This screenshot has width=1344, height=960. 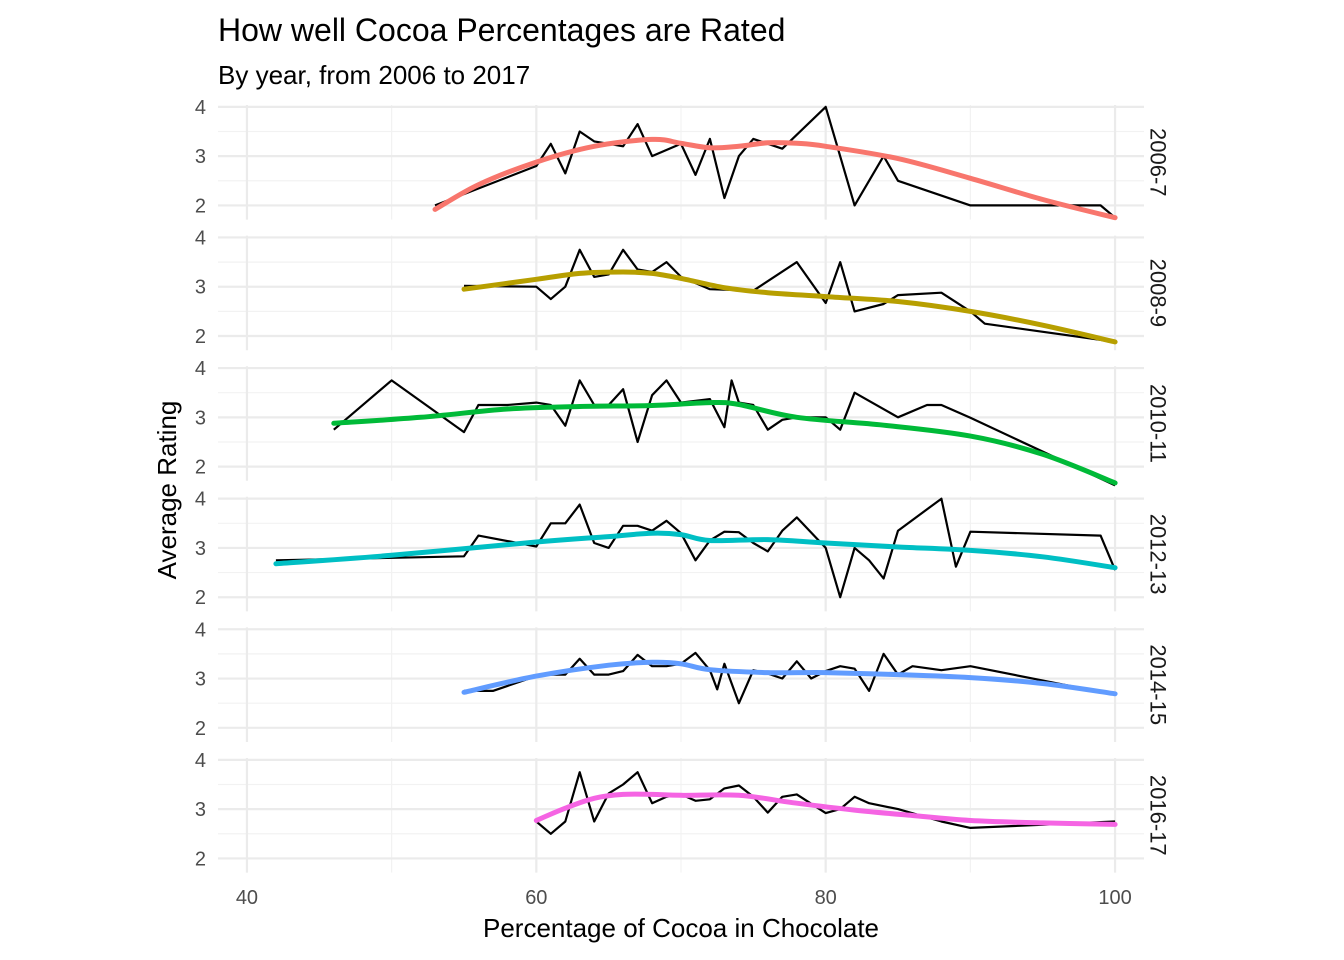 I want to click on facet-strip-label: 2008-9, so click(x=1158, y=293).